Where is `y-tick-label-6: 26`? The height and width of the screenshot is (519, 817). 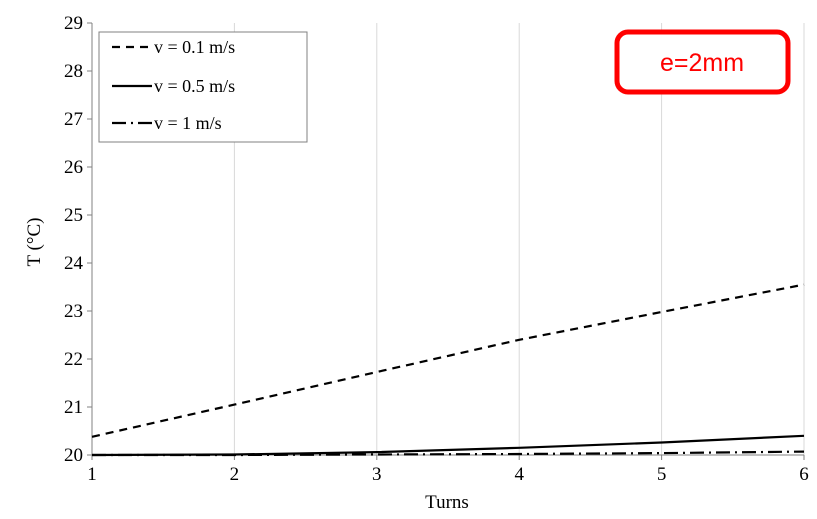
y-tick-label-6: 26 is located at coordinates (73, 167).